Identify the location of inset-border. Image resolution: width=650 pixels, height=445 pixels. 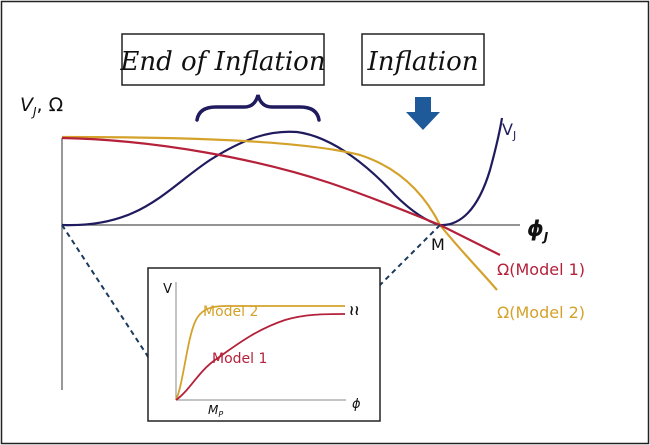
(264, 344).